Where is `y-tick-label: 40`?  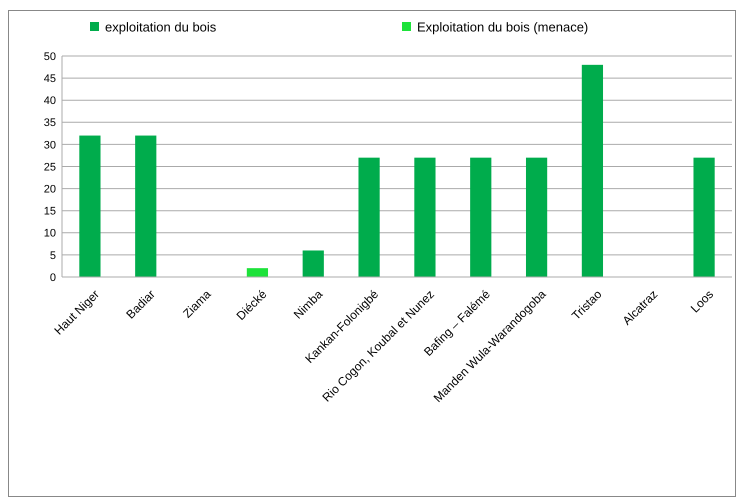 y-tick-label: 40 is located at coordinates (50, 101).